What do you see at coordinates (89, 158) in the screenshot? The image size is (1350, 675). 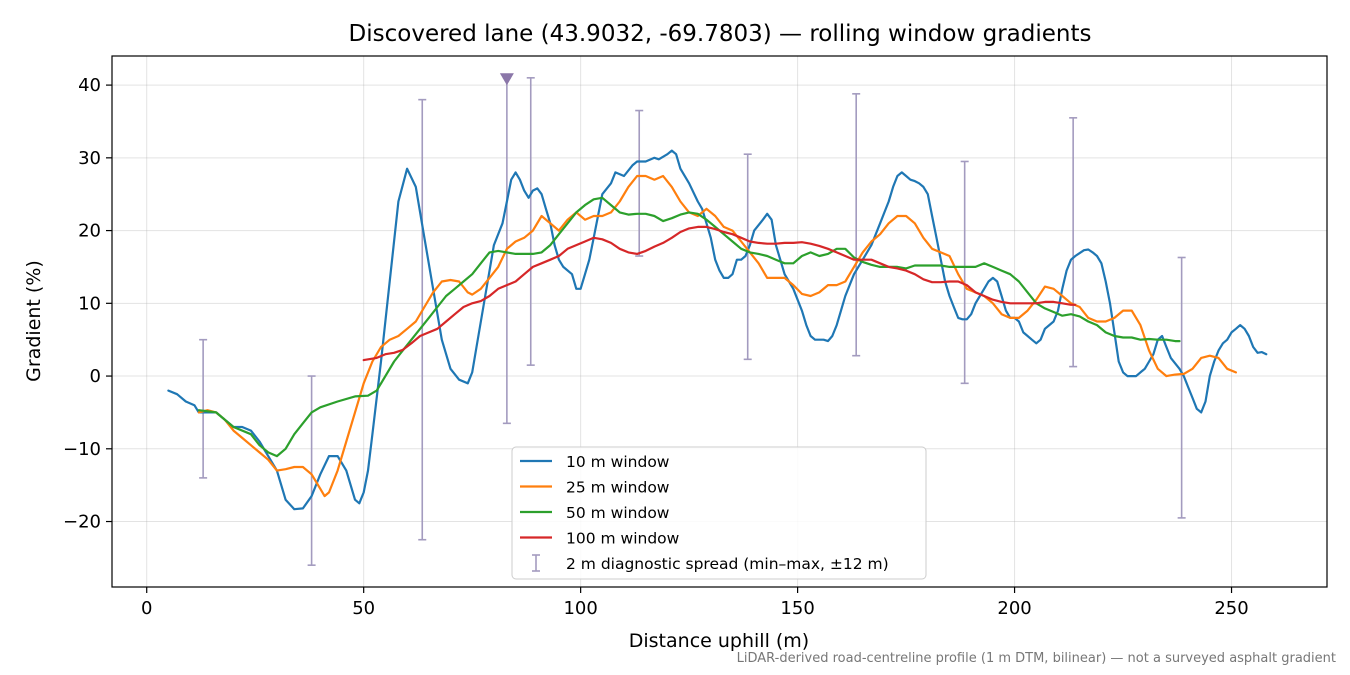 I see `y-tick-label: 30` at bounding box center [89, 158].